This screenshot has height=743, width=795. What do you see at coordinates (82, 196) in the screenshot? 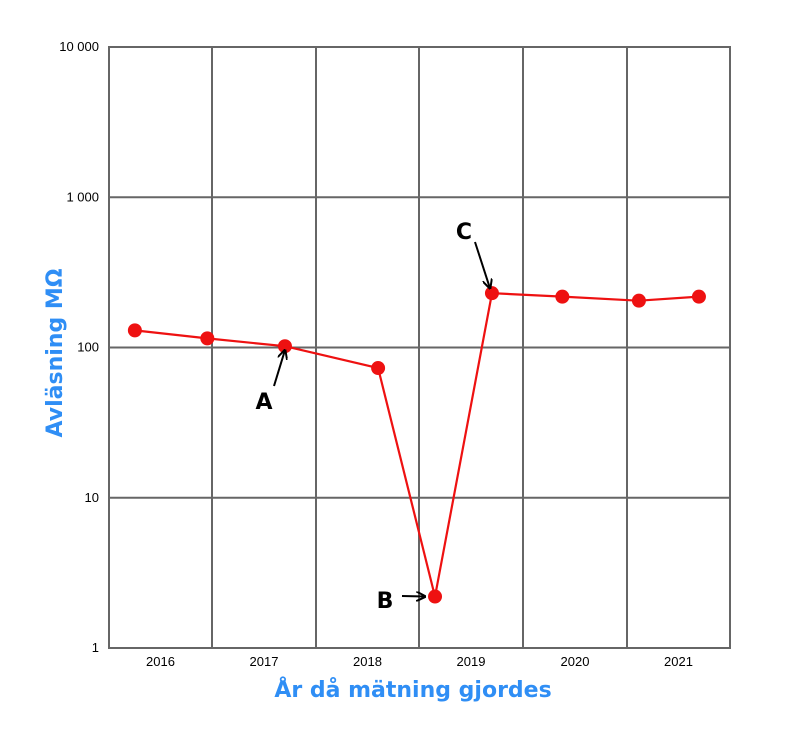
I see `y-tick-label: 1 000` at bounding box center [82, 196].